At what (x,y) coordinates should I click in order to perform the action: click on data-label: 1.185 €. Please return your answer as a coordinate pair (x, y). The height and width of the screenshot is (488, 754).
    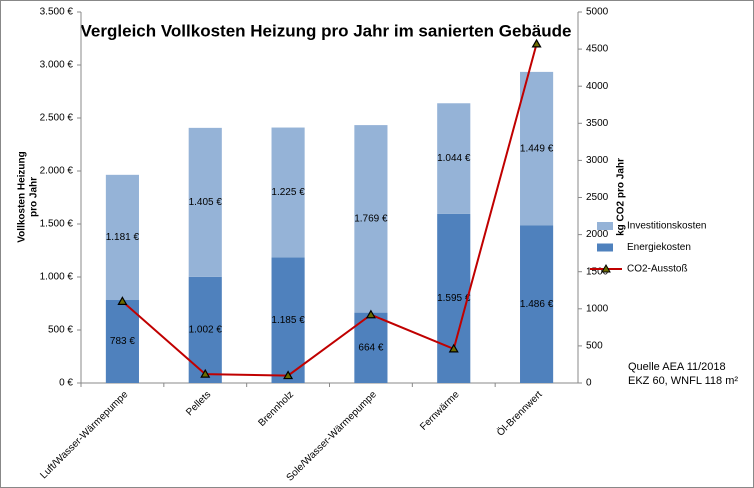
    Looking at the image, I should click on (288, 320).